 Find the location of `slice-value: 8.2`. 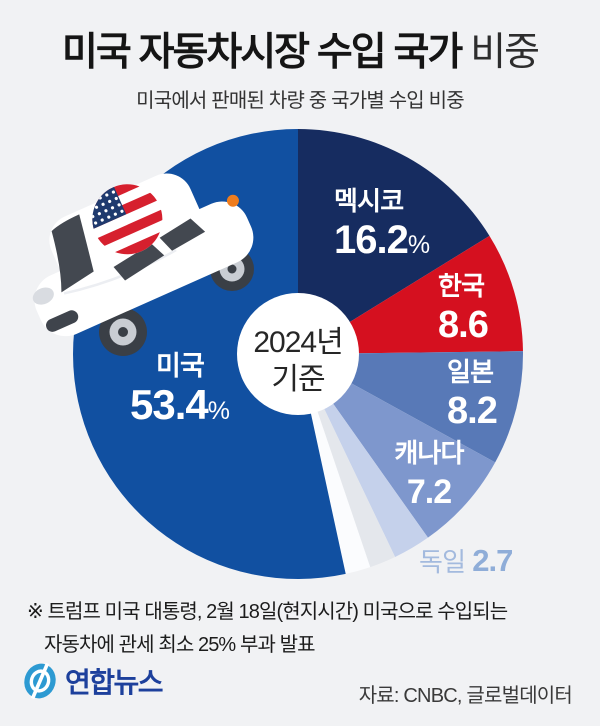

slice-value: 8.2 is located at coordinates (472, 411).